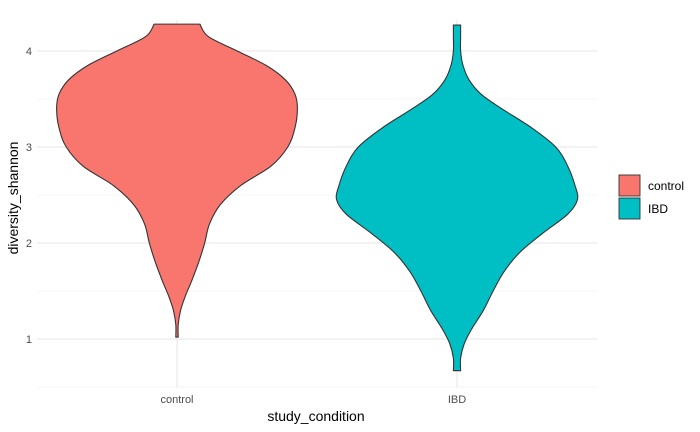 The image size is (700, 432). Describe the element at coordinates (658, 209) in the screenshot. I see `legend-label: IBD` at that location.